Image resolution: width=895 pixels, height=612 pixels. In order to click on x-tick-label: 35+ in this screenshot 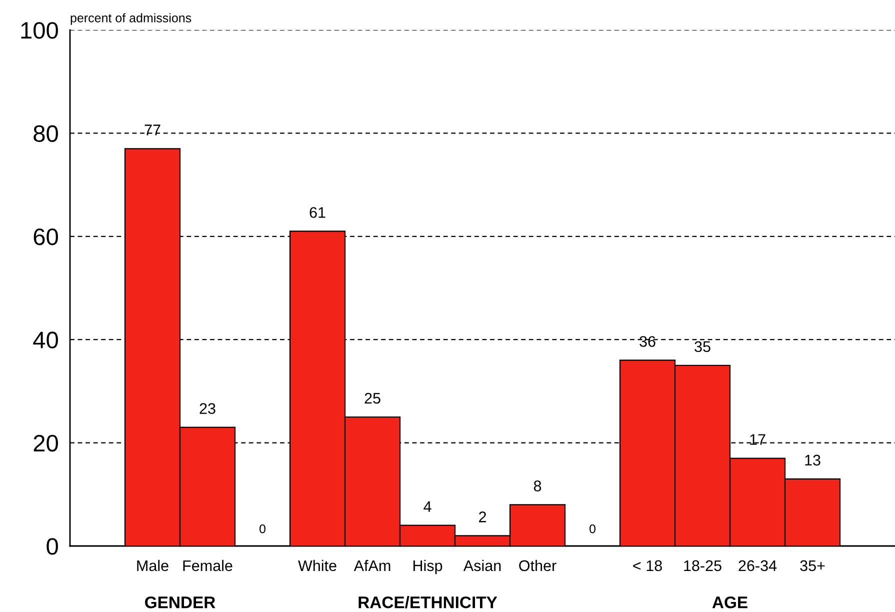, I will do `click(812, 566)`.